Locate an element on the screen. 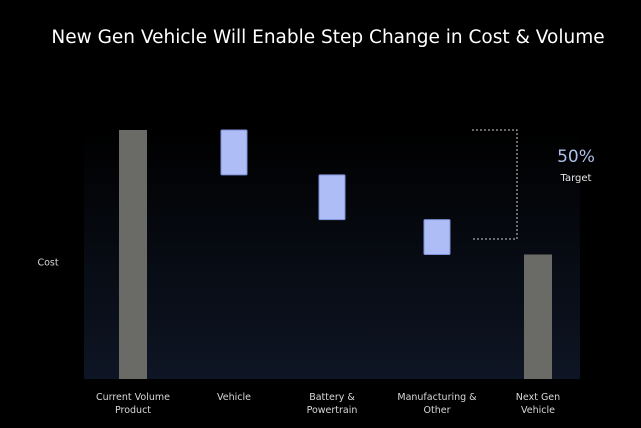  x-tick-label: Manufacturing & Other is located at coordinates (437, 404).